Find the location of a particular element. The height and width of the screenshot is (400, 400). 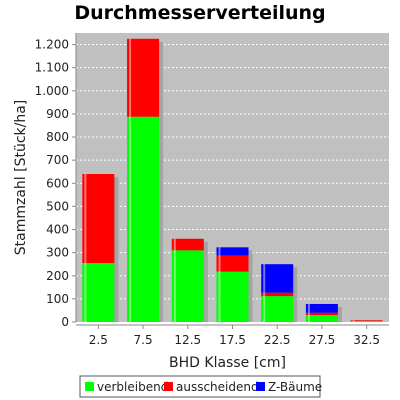

y-tick-label: 200 is located at coordinates (57, 276).